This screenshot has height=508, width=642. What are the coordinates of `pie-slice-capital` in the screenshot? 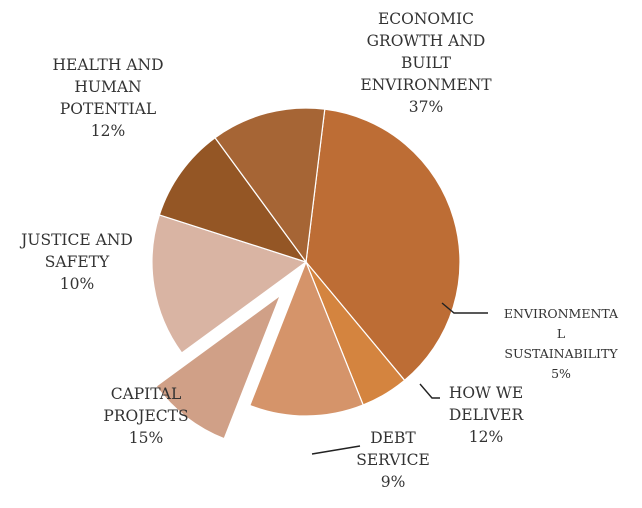 It's located at (229, 284).